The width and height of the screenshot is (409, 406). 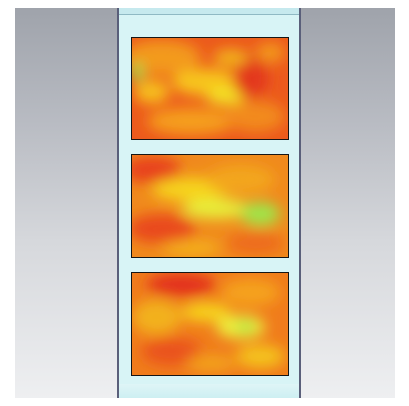 I want to click on heatmap-field-bottom, so click(x=210, y=324).